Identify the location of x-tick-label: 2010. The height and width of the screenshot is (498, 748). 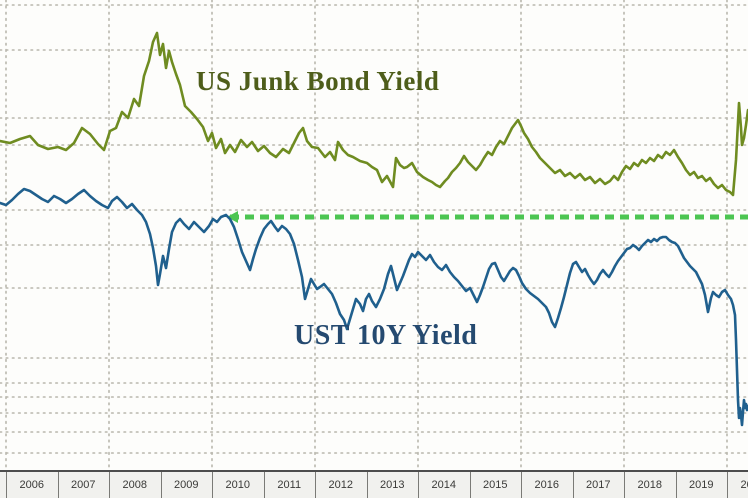
(237, 485).